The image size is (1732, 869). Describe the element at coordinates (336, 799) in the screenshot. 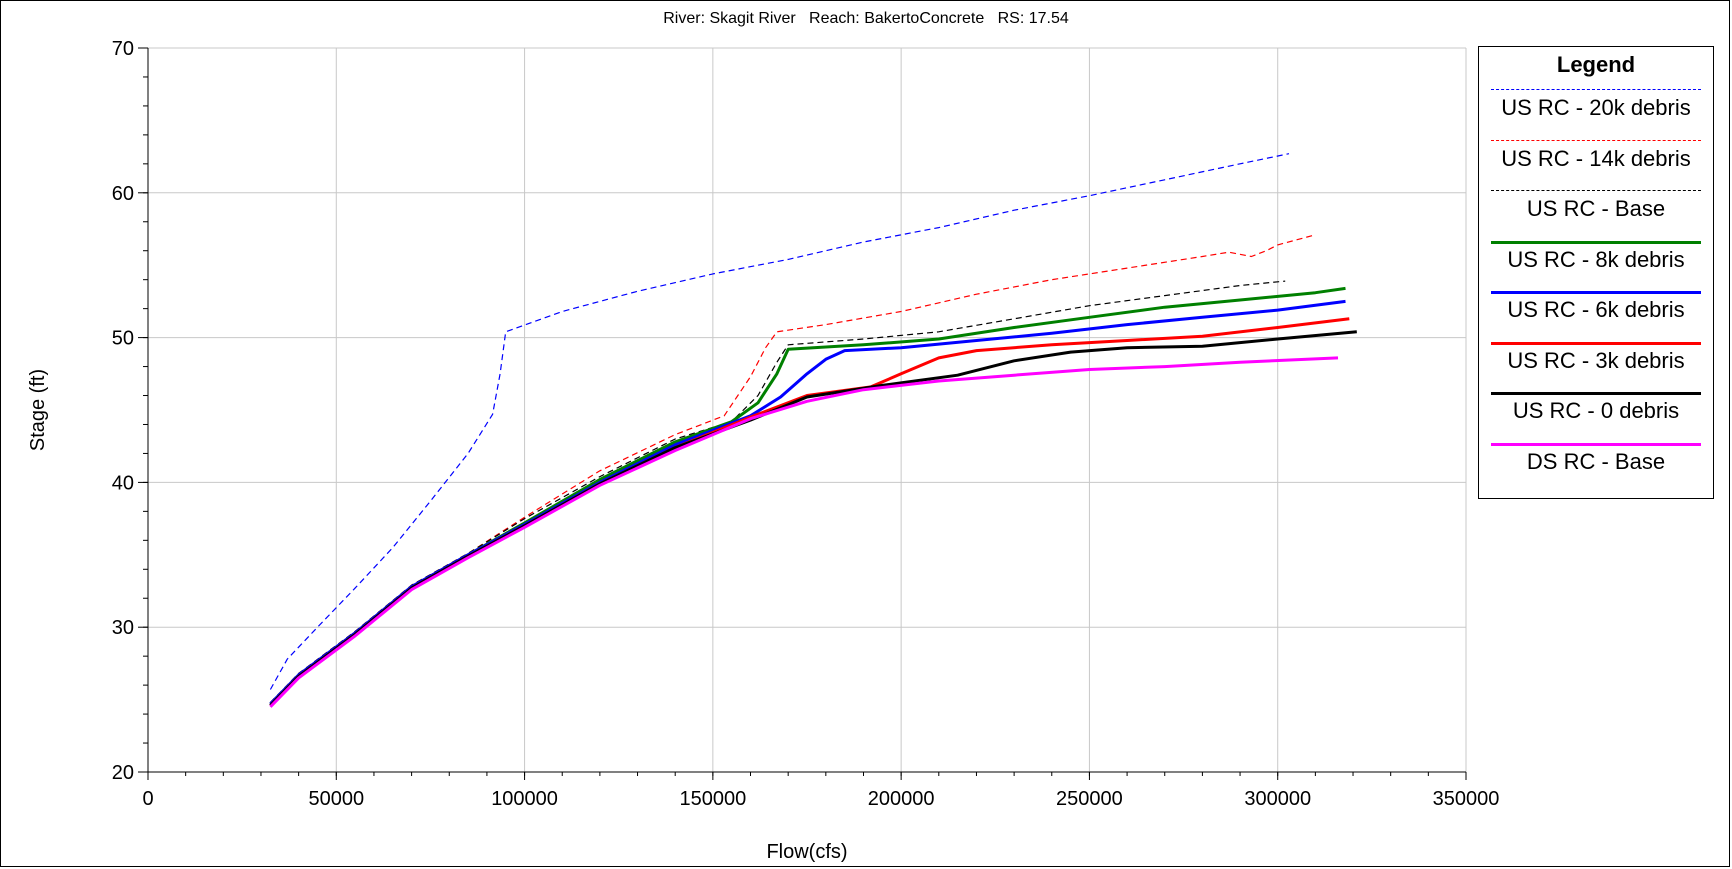

I see `x-tick-label: 50000` at that location.